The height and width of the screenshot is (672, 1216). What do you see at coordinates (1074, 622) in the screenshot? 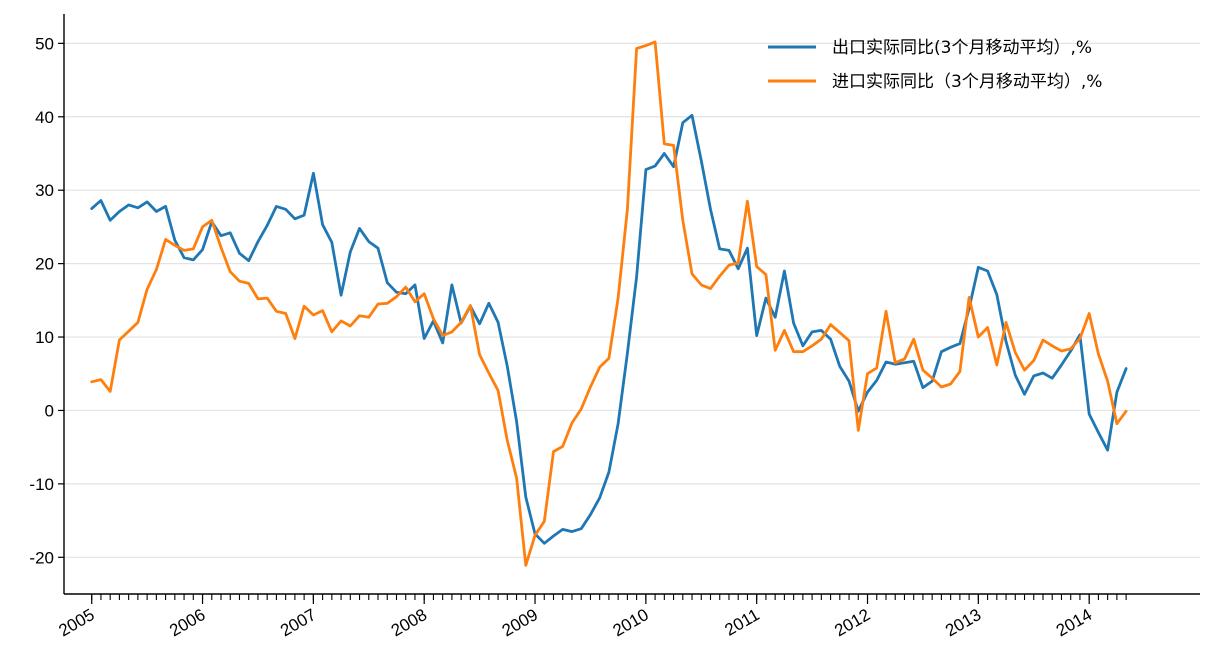
I see `x-tick-label: 2014` at bounding box center [1074, 622].